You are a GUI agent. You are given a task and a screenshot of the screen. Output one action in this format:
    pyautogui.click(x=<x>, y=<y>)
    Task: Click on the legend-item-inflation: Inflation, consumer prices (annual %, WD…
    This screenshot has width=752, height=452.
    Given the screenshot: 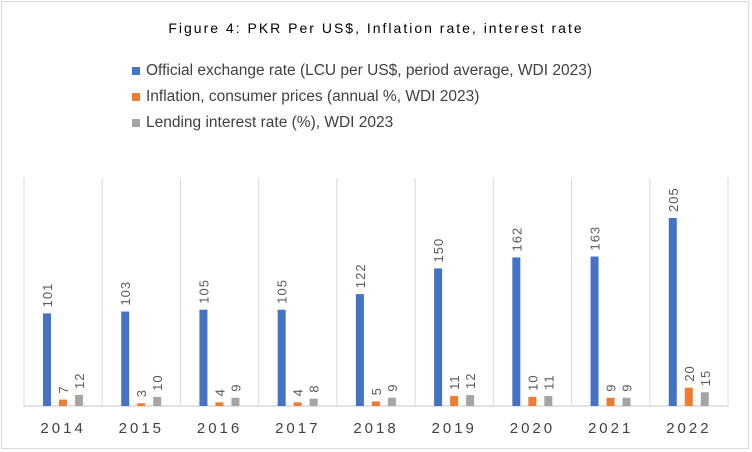 What is the action you would take?
    pyautogui.click(x=362, y=97)
    